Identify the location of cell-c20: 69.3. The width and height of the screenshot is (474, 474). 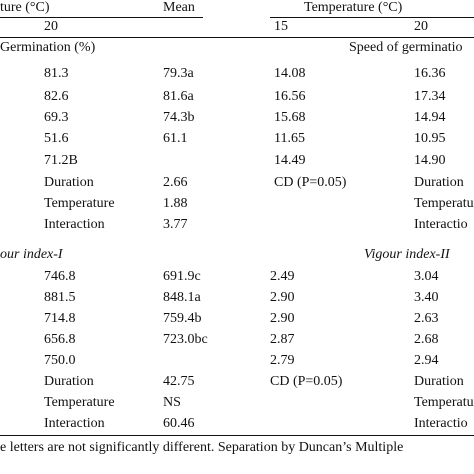
(56, 117).